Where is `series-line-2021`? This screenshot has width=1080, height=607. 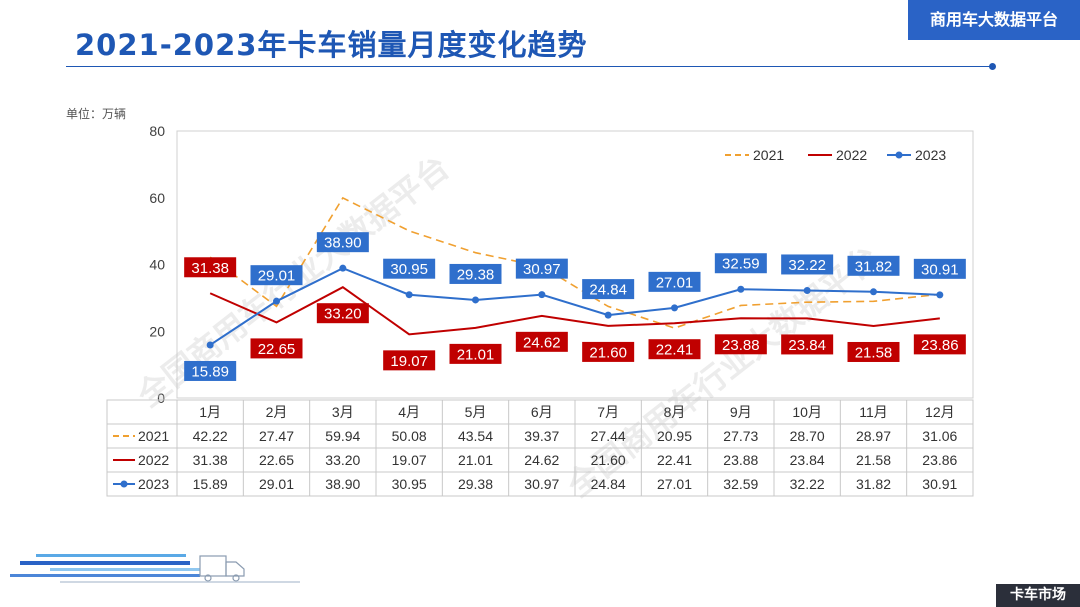 series-line-2021 is located at coordinates (574, 262).